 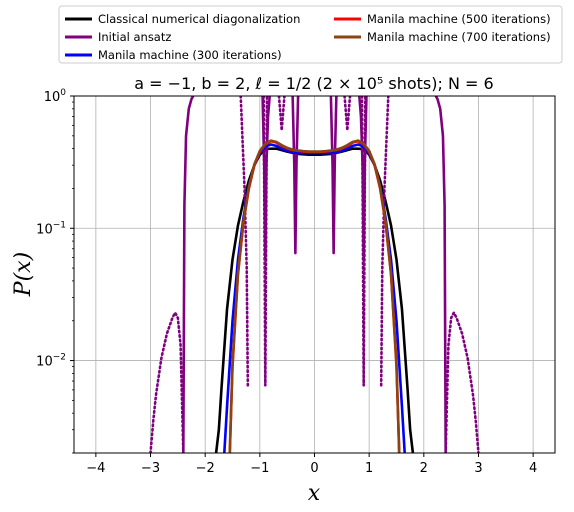 I want to click on x-tick-label: −1, so click(x=259, y=468).